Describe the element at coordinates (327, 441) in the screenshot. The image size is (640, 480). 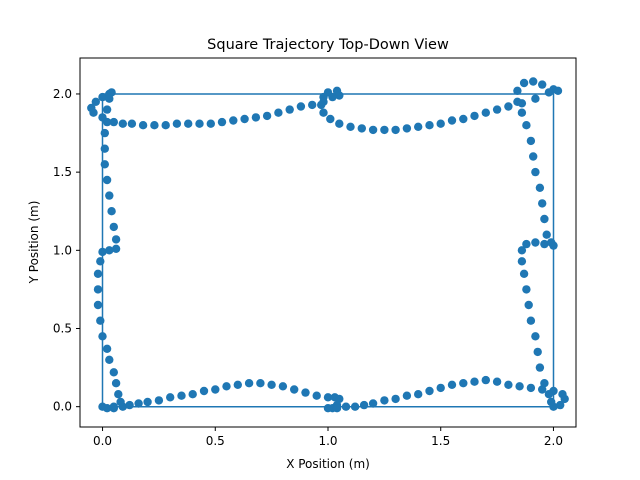
I see `x-tick-label: 1.0` at that location.